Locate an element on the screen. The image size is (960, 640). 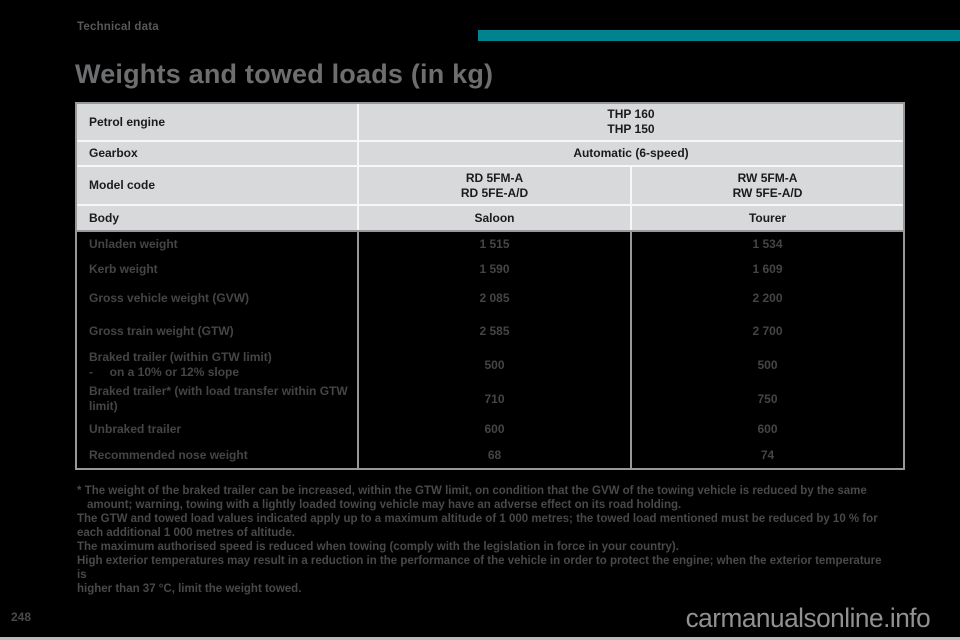
saloon-value: 710 is located at coordinates (493, 399).